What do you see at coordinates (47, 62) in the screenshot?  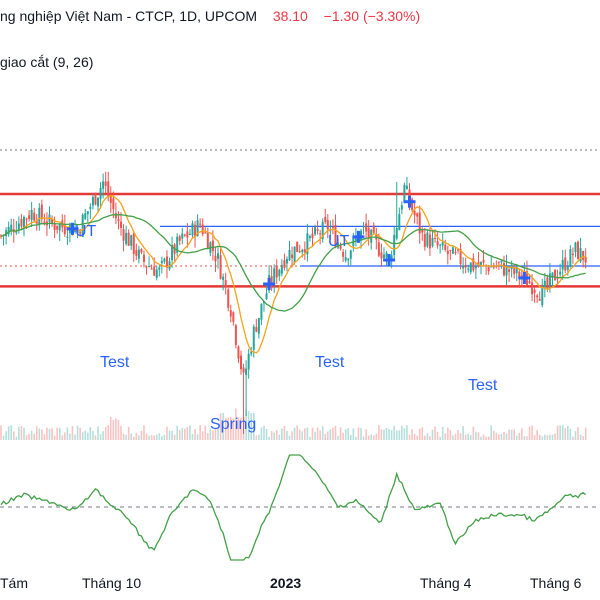 I see `indicator-legend: giao cắt (9, 26)` at bounding box center [47, 62].